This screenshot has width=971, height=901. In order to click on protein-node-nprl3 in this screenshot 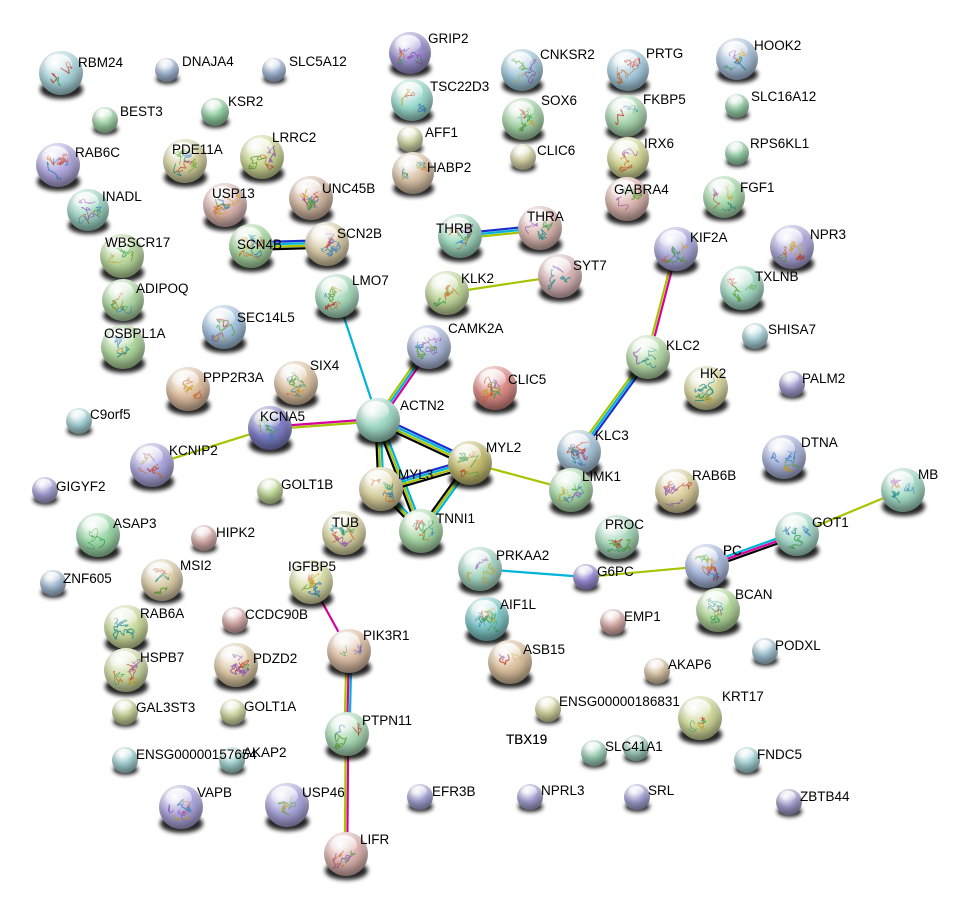, I will do `click(530, 798)`.